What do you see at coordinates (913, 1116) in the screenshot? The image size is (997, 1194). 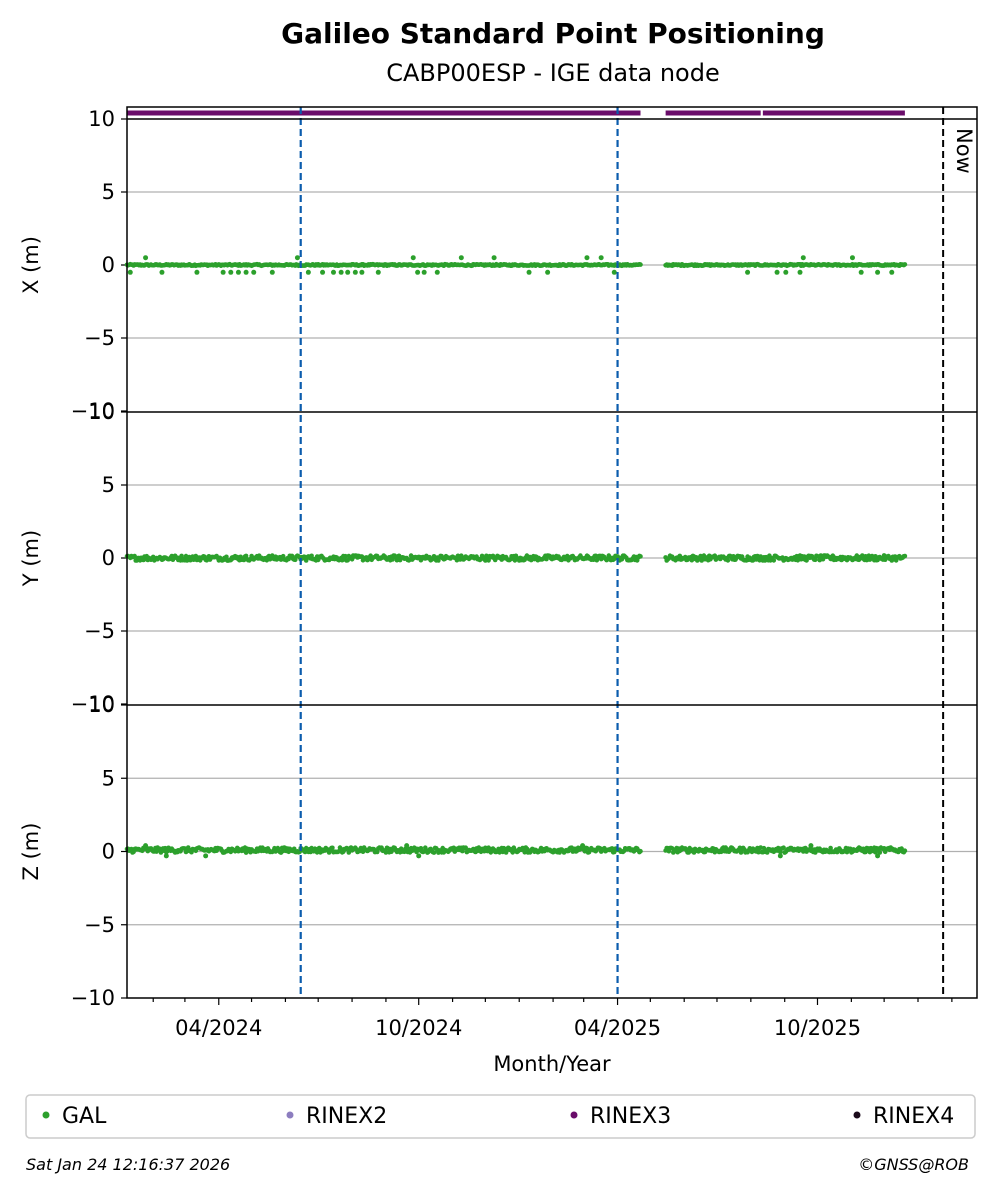 I see `legend-label-rinex4: RINEX4` at bounding box center [913, 1116].